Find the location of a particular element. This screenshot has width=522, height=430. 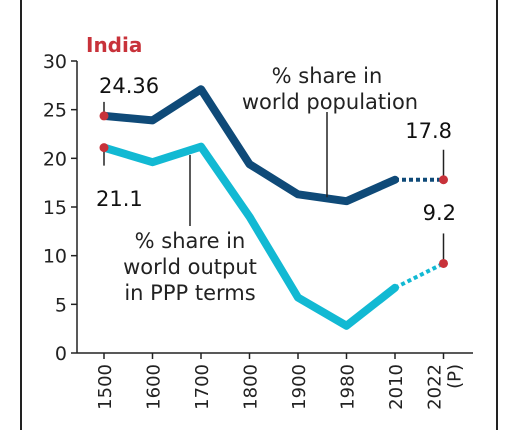

value-label-output-2022: 9.2 is located at coordinates (439, 213).